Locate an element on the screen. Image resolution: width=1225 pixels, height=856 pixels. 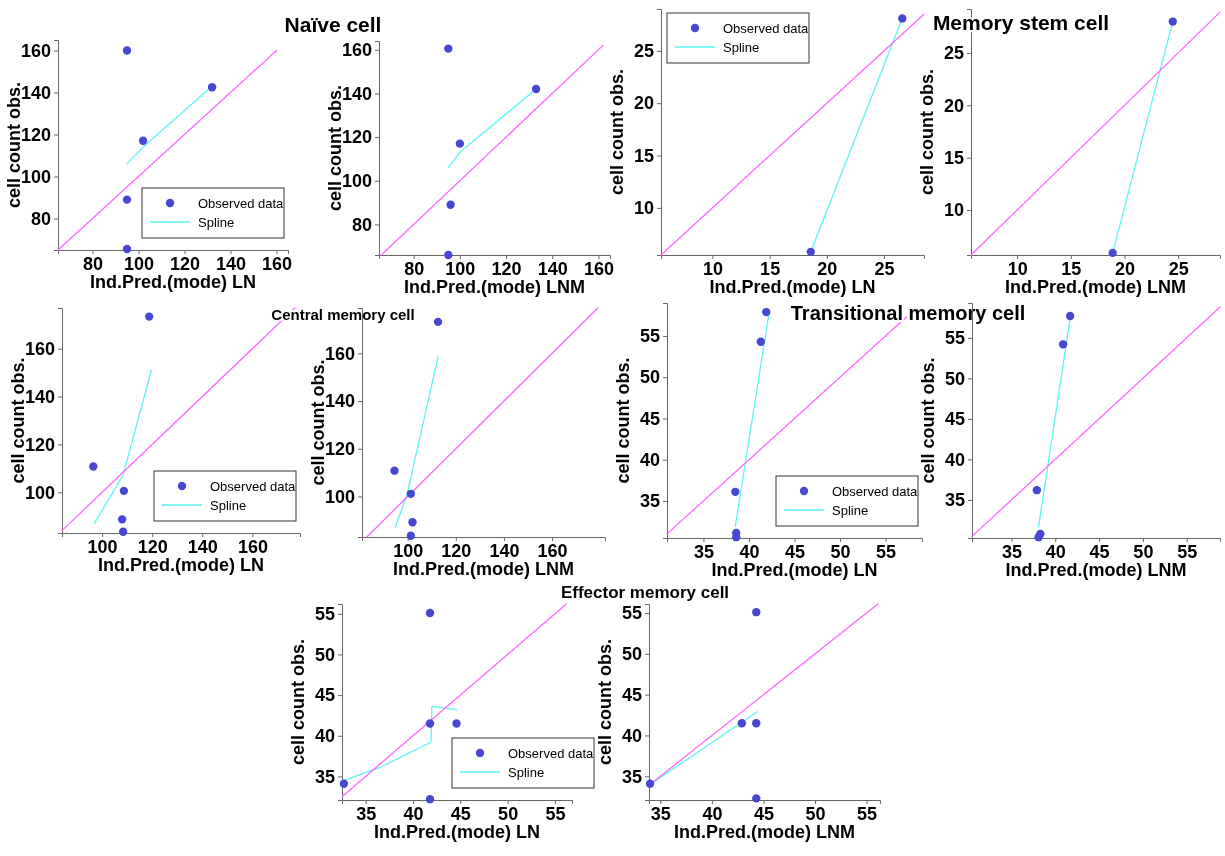
y-tick-label: 80 is located at coordinates (361, 224).